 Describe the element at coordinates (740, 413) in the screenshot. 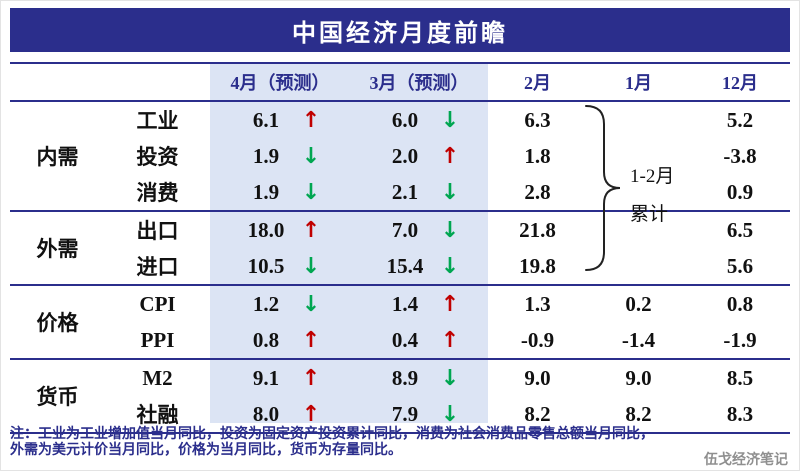

I see `value-cell: 8.3` at that location.